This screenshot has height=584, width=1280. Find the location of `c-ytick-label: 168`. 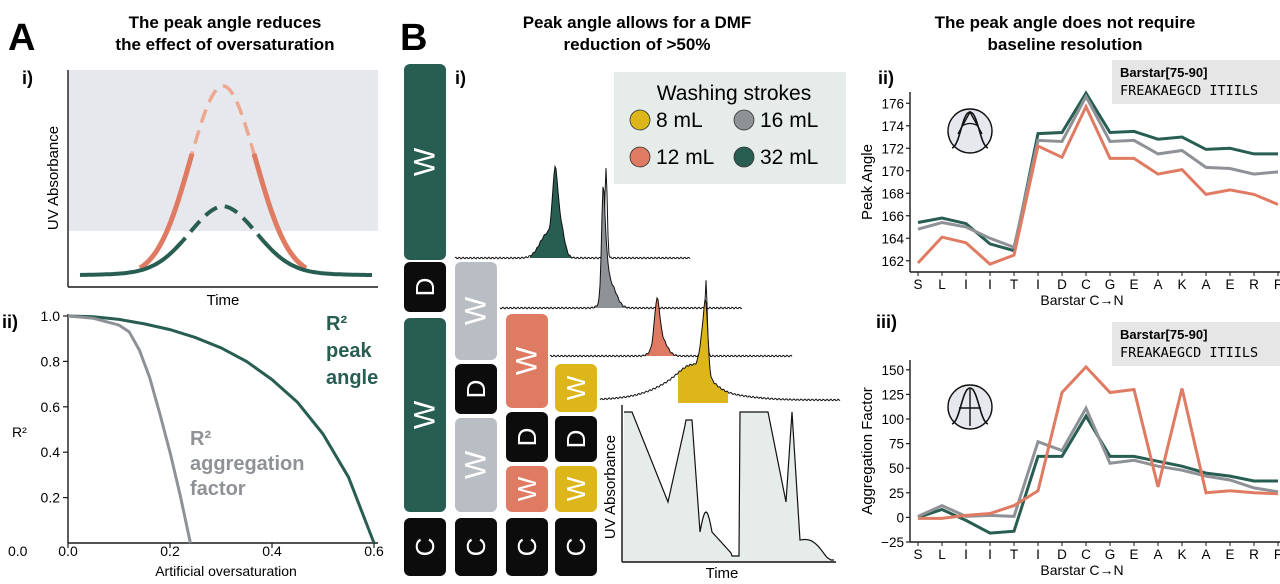

c-ytick-label: 168 is located at coordinates (892, 193).